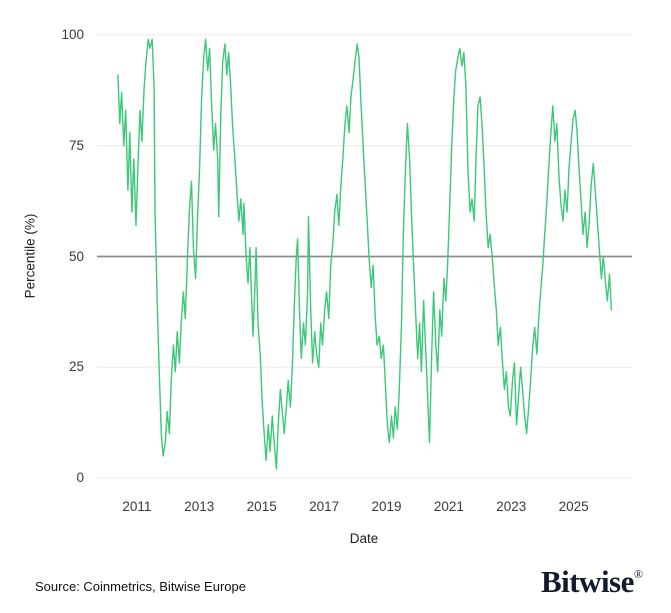 This screenshot has width=671, height=613. Describe the element at coordinates (76, 256) in the screenshot. I see `y-tick-label-50: 50` at that location.